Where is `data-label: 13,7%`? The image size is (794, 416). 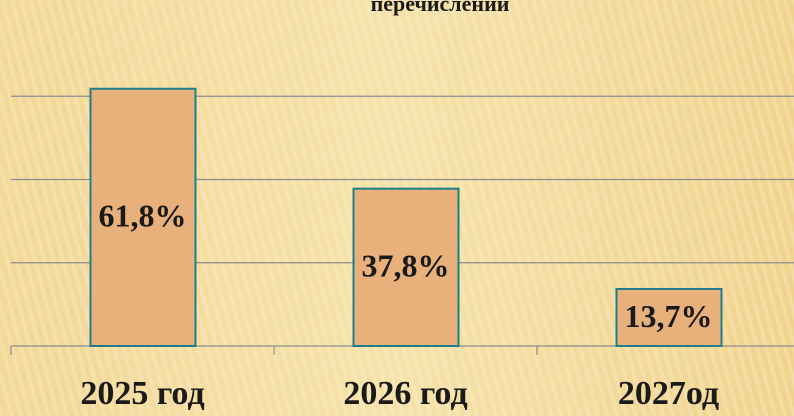 data-label: 13,7% is located at coordinates (669, 316).